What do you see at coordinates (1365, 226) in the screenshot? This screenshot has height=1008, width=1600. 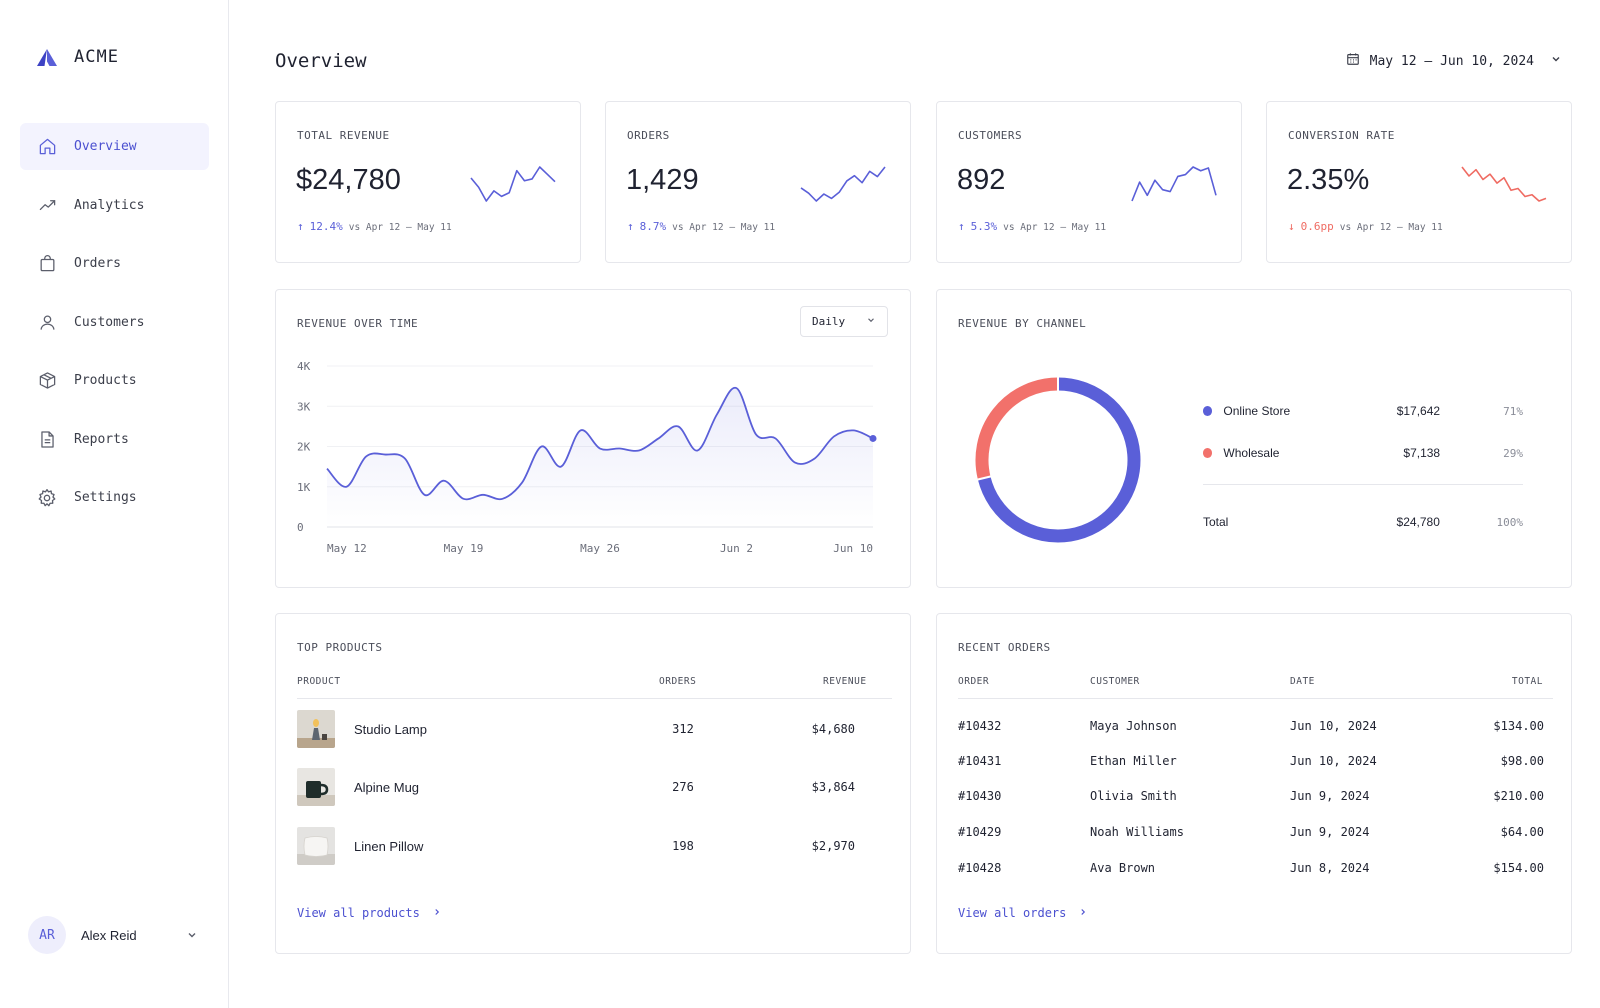 I see `kpi-delta: ↓ 0.6pp vs Apr 12 – May 11` at bounding box center [1365, 226].